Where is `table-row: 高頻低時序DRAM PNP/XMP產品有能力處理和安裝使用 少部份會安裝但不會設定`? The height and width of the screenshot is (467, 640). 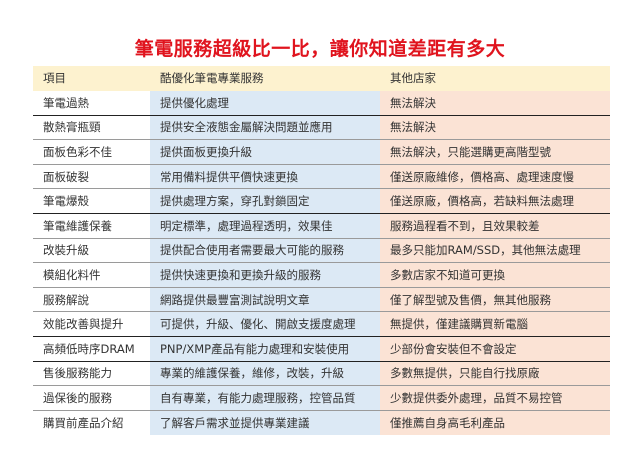 table-row: 高頻低時序DRAM PNP/XMP產品有能力處理和安裝使用 少部份會安裝但不會設定 is located at coordinates (321, 349).